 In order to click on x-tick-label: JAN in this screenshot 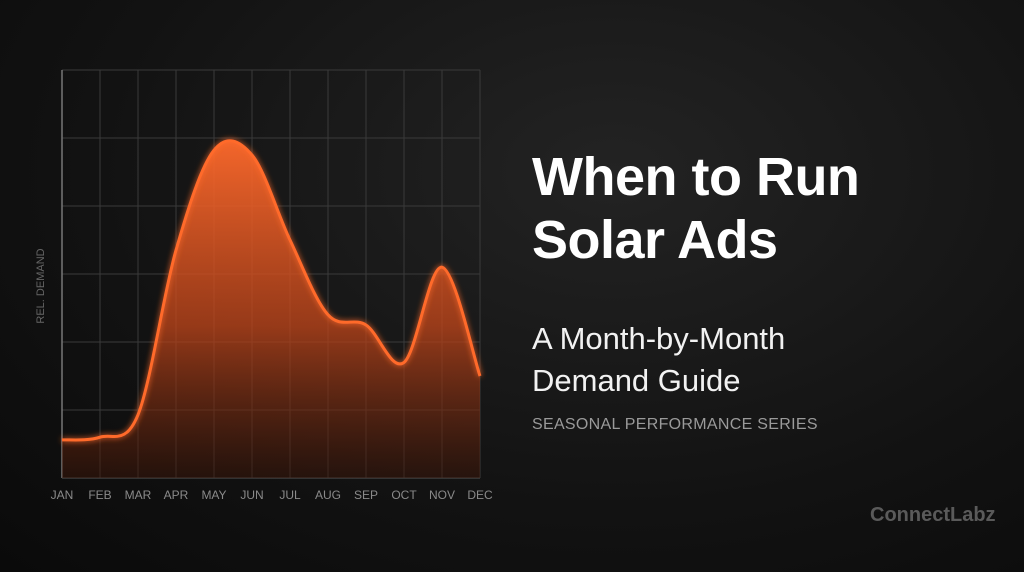, I will do `click(62, 495)`.